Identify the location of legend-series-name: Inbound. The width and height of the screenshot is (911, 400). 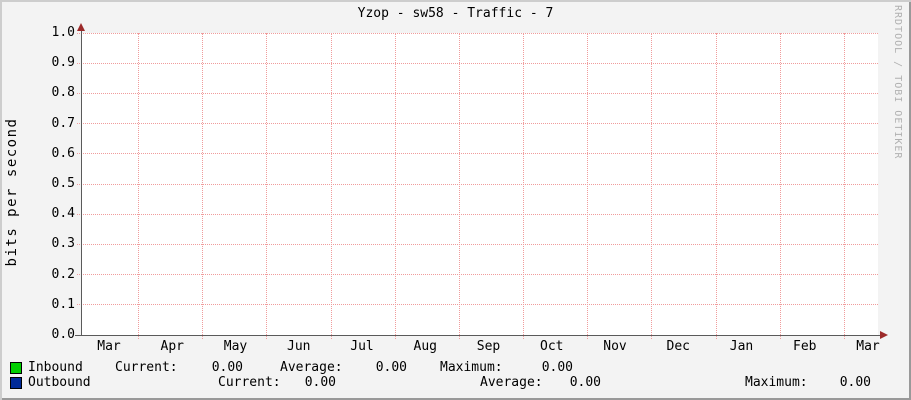
(55, 367).